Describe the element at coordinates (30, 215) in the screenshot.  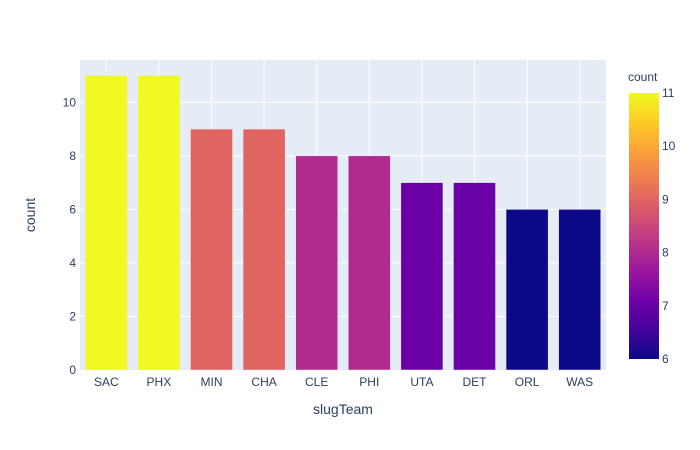
I see `y-axis-label: count` at that location.